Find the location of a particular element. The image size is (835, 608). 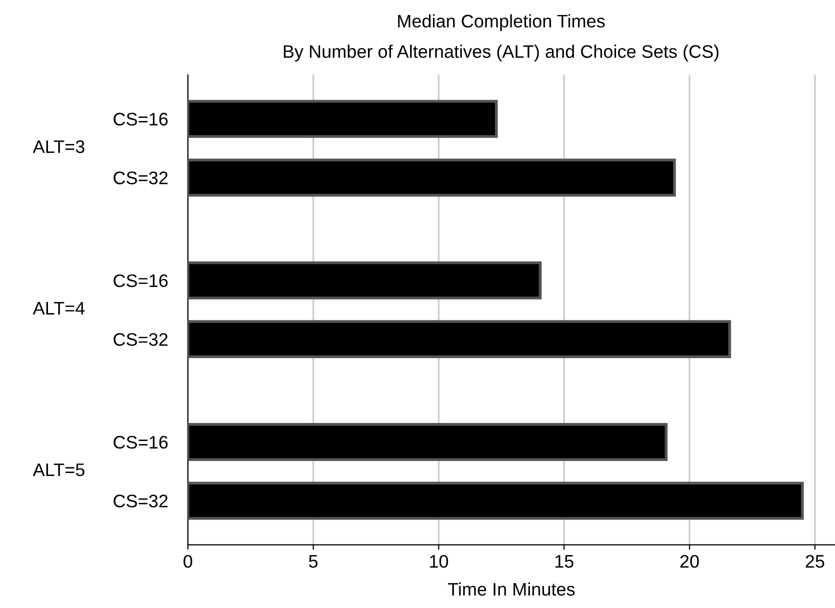

x-tick-label: 10 is located at coordinates (439, 561).